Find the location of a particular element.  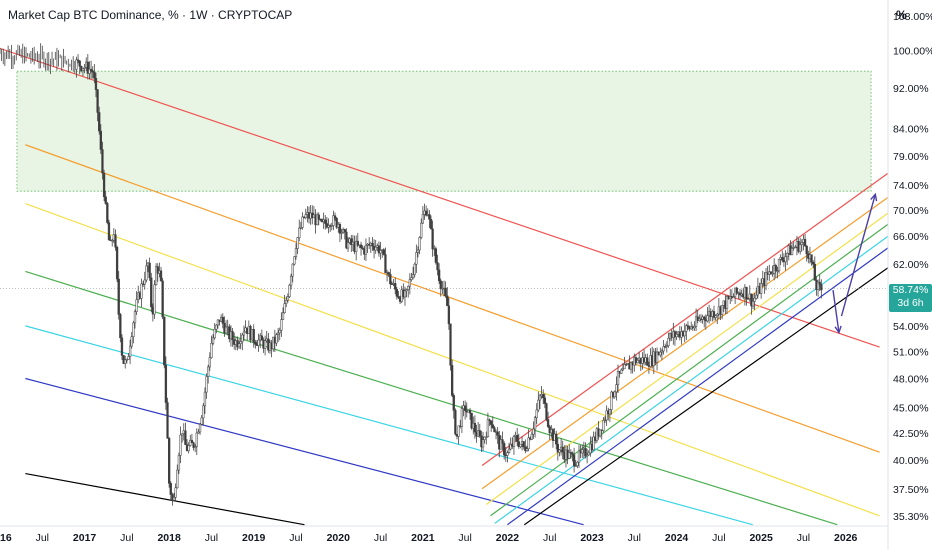

x-tick-label: 2026 is located at coordinates (846, 538).